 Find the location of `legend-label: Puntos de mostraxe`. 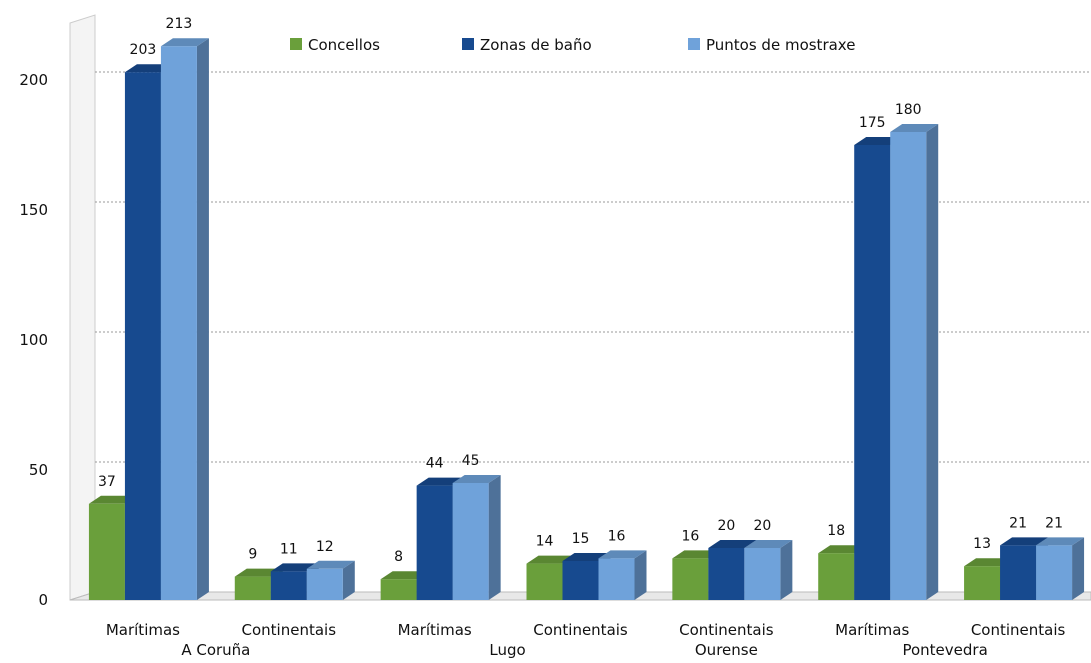

legend-label: Puntos de mostraxe is located at coordinates (780, 45).